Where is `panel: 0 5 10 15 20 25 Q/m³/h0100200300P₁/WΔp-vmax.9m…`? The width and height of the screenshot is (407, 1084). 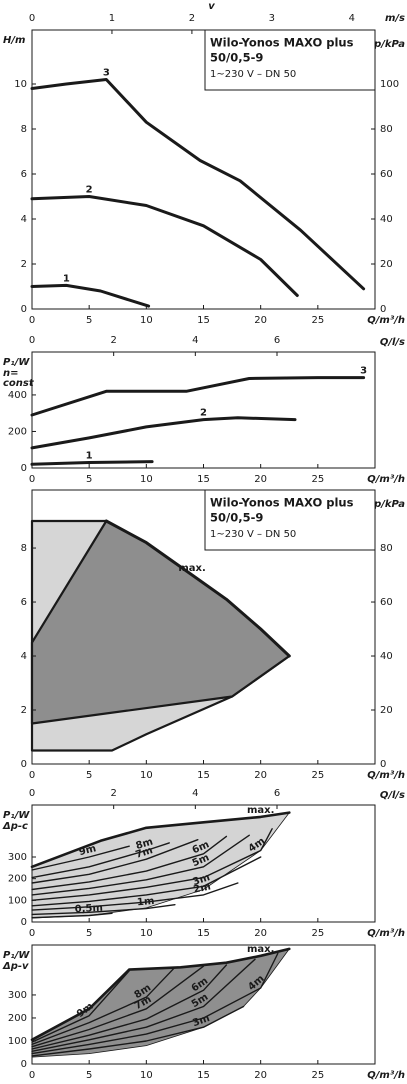
panel: 0 5 10 15 20 25 Q/m³/h0100200300P₁/WΔp-vmax.9m… is located at coordinates (203, 1012).